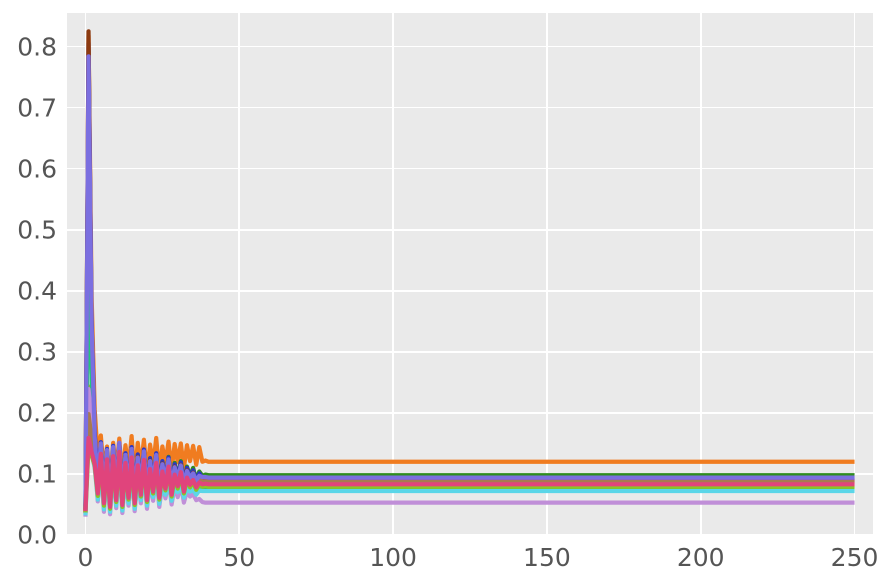  What do you see at coordinates (37, 474) in the screenshot?
I see `y-tick-label-1: 0.1` at bounding box center [37, 474].